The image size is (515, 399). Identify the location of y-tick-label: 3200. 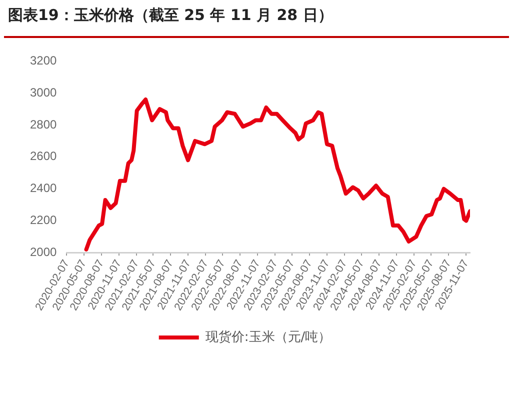
(44, 61).